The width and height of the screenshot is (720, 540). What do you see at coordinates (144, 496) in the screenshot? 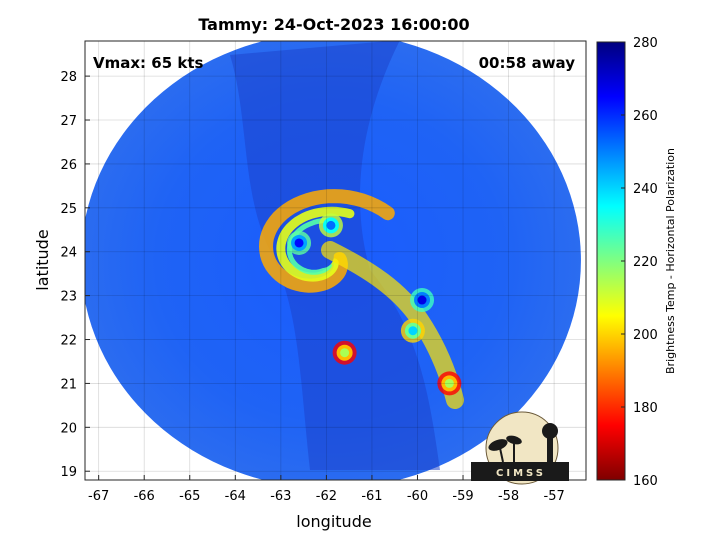
I see `xtick-label--66: -66` at bounding box center [144, 496].